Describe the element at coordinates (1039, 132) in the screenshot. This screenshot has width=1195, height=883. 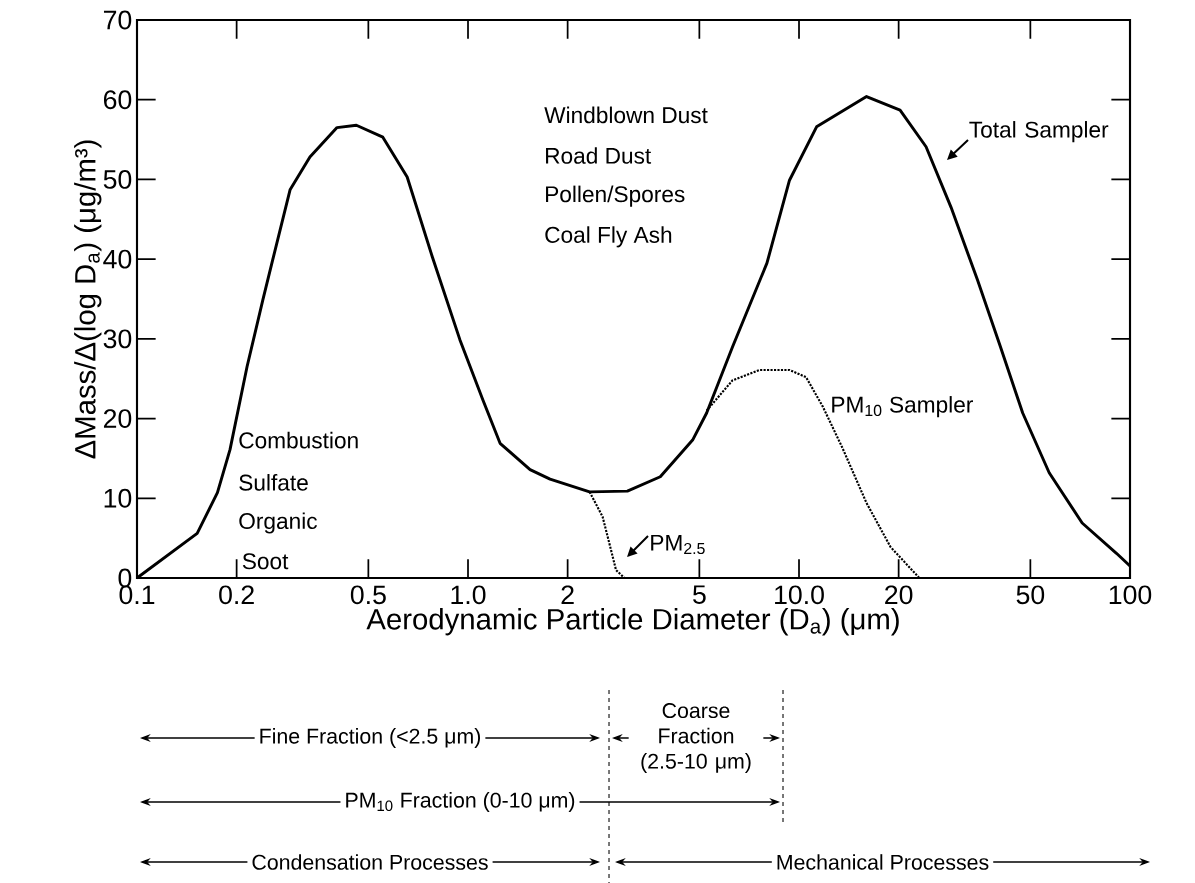
I see `series-label: Total Sampler` at that location.